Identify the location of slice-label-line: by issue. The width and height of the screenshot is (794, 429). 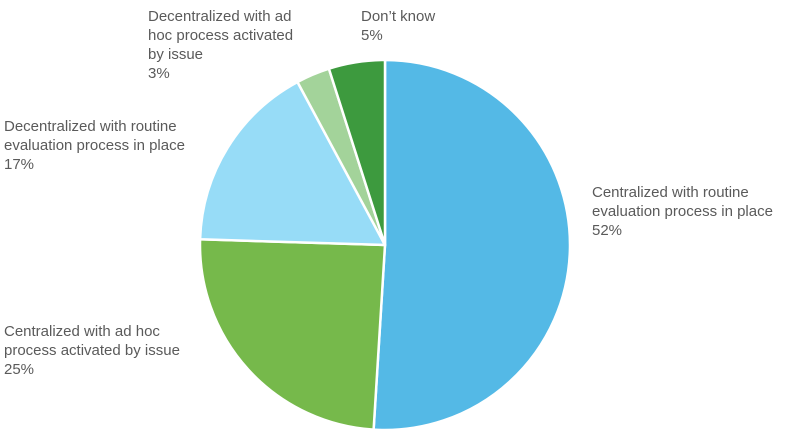
(176, 54).